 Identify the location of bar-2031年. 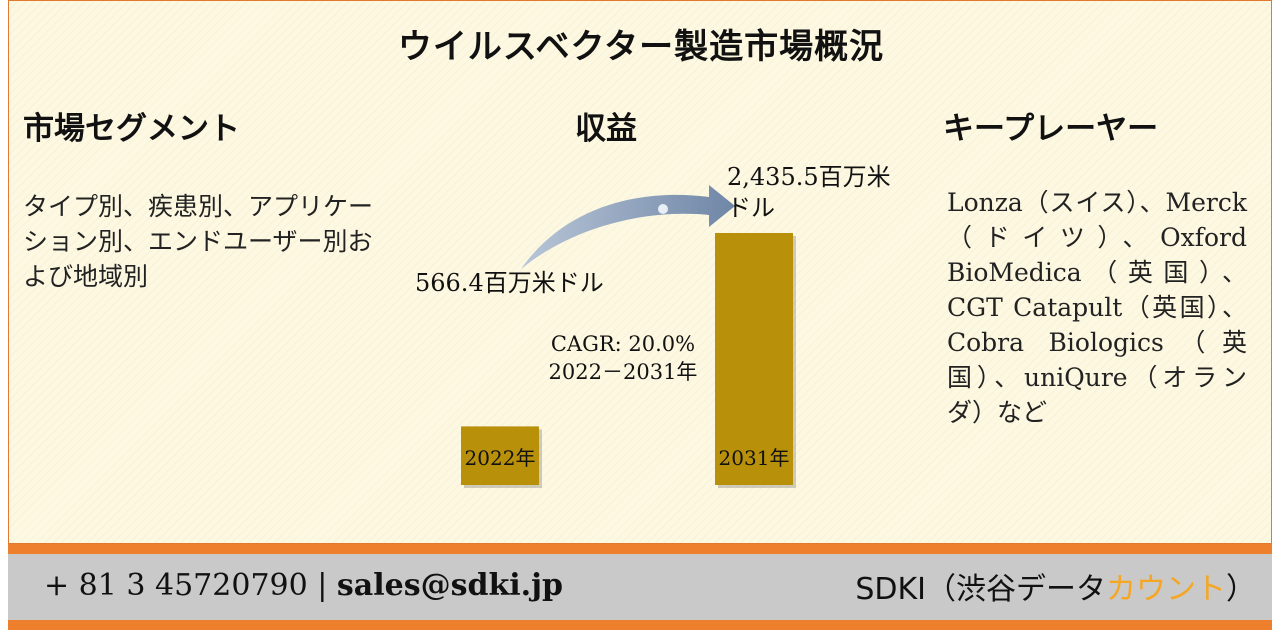
(754, 359).